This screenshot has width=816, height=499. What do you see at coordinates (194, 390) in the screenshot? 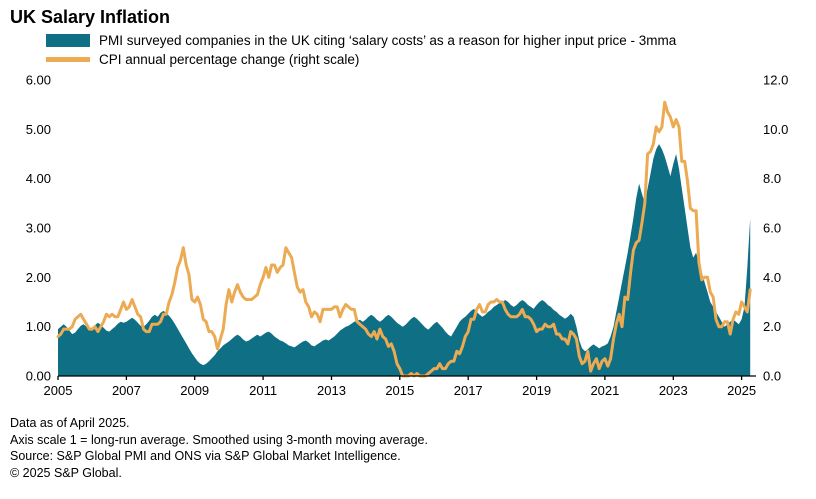
I see `svg-text: 2009` at bounding box center [194, 390].